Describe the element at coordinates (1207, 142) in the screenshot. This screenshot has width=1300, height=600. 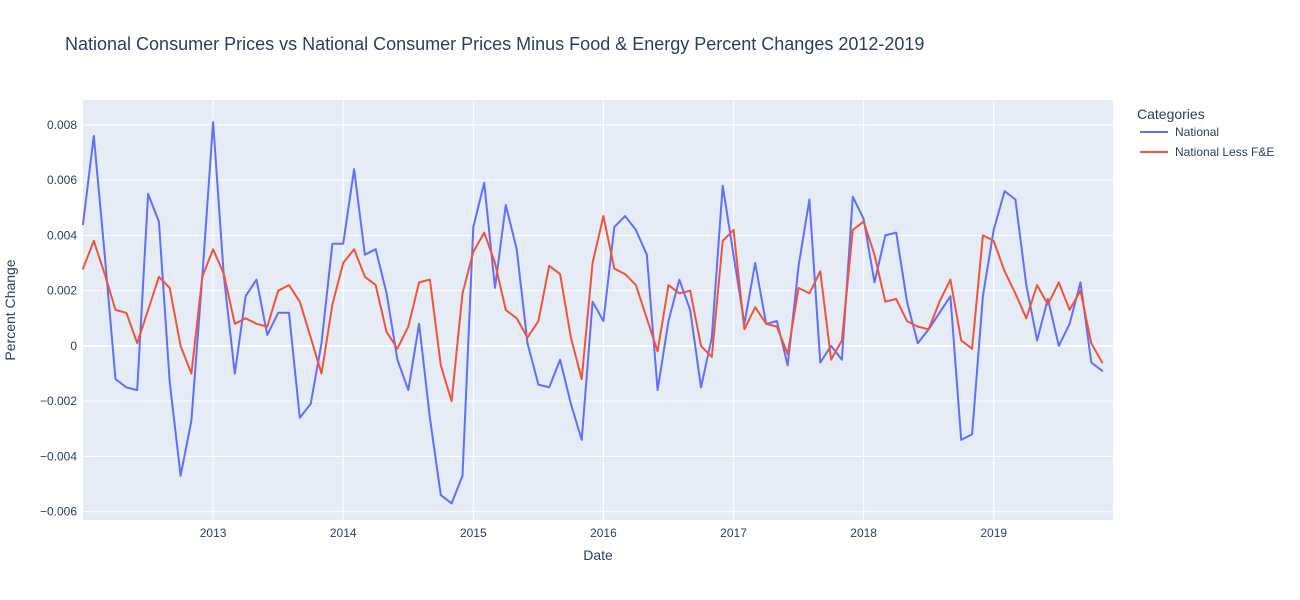
I see `legend-items: National National Less F&E` at that location.